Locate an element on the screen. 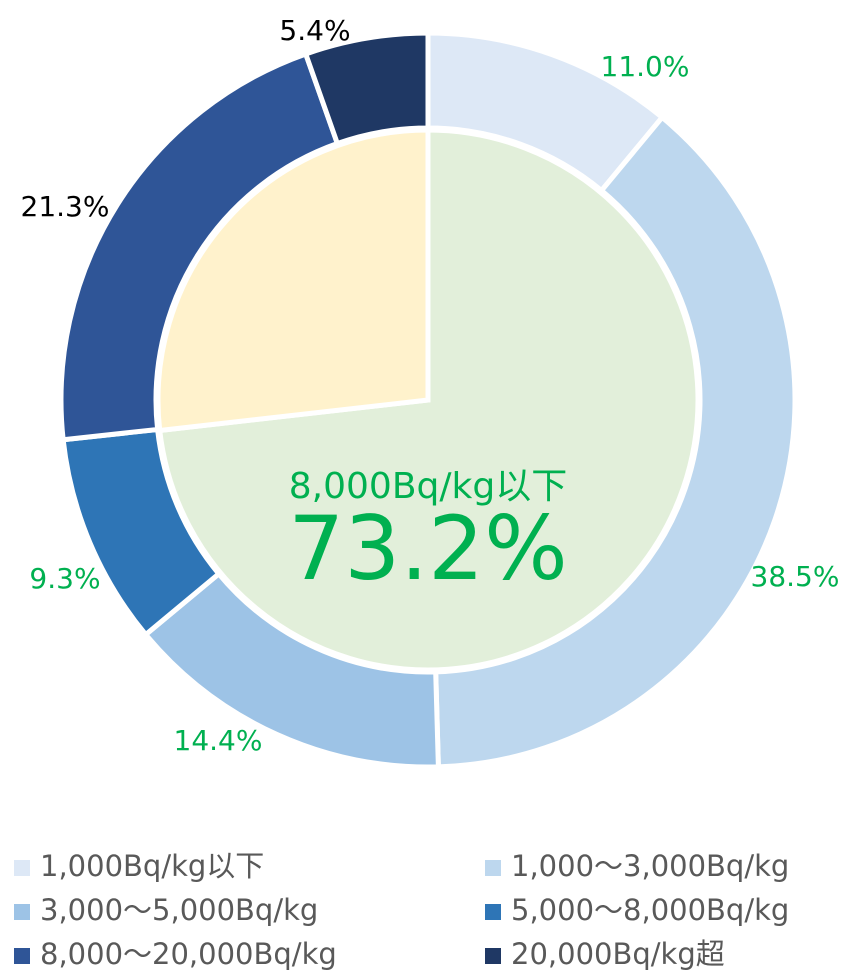 The width and height of the screenshot is (852, 974). data-label: 5.4% is located at coordinates (314, 30).